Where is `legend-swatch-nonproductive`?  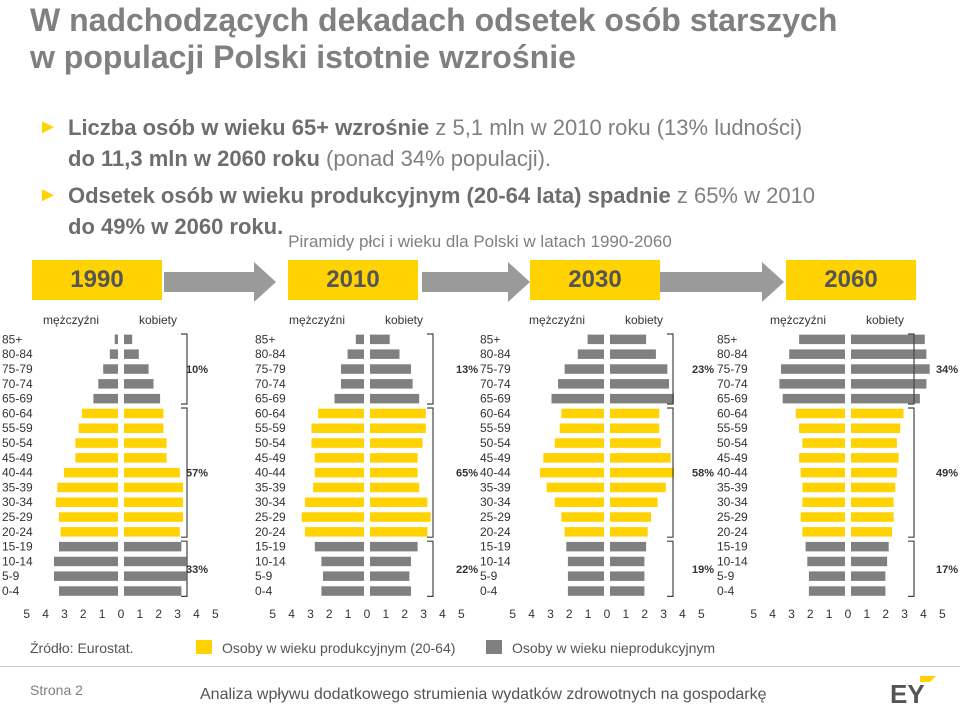
legend-swatch-nonproductive is located at coordinates (494, 647).